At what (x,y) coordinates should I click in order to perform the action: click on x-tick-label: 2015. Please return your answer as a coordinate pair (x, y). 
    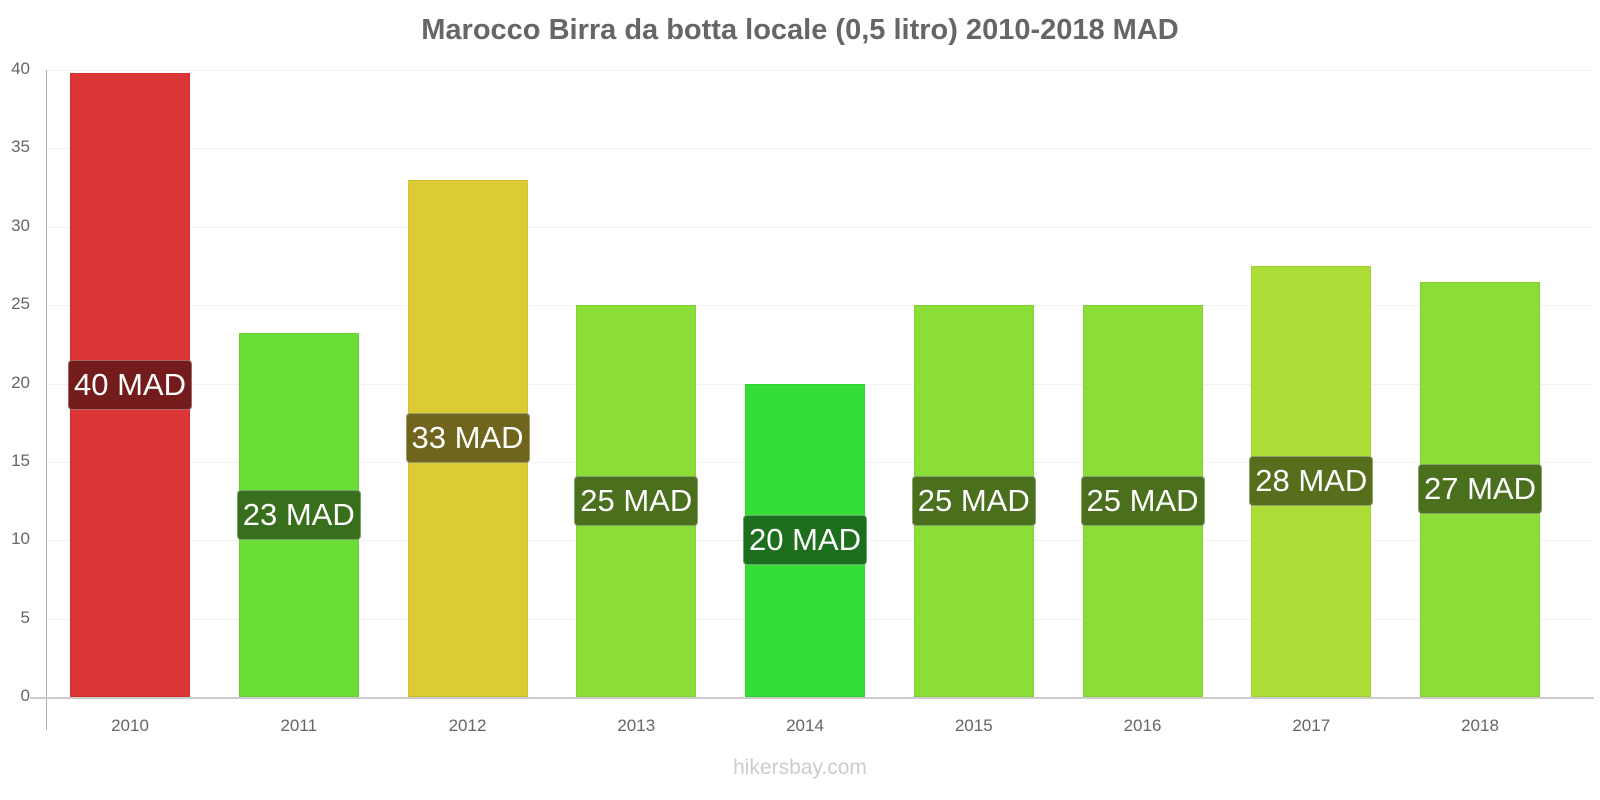
    Looking at the image, I should click on (973, 725).